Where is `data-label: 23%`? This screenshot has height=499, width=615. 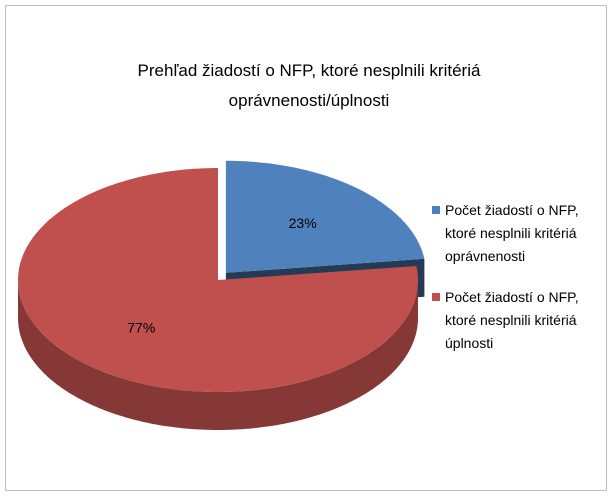
data-label: 23% is located at coordinates (303, 223).